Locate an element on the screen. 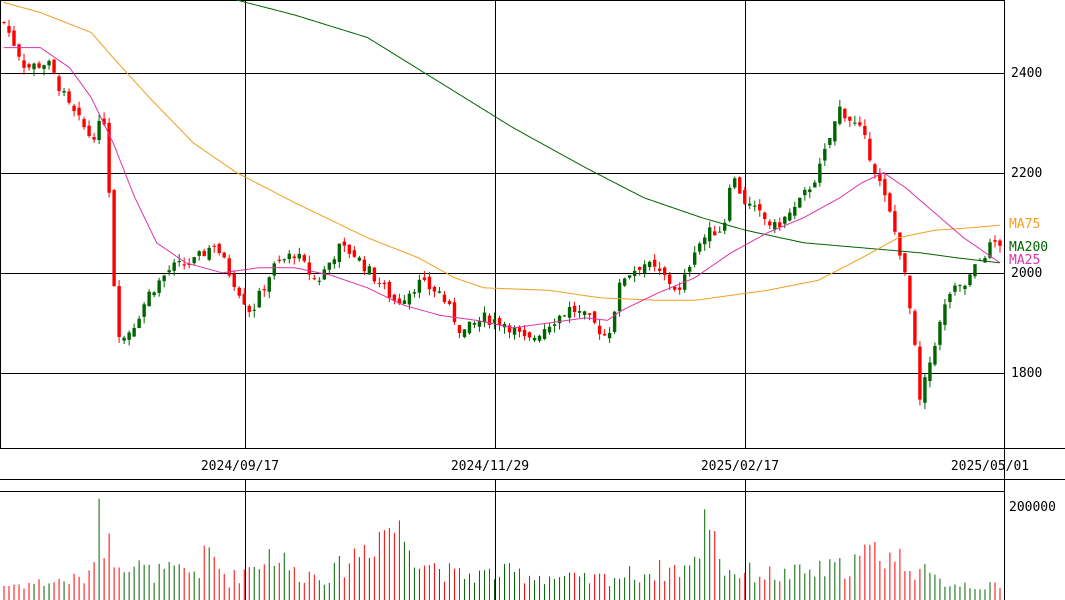 The height and width of the screenshot is (600, 1065). date-tick-label: 2025/02/17 is located at coordinates (740, 466).